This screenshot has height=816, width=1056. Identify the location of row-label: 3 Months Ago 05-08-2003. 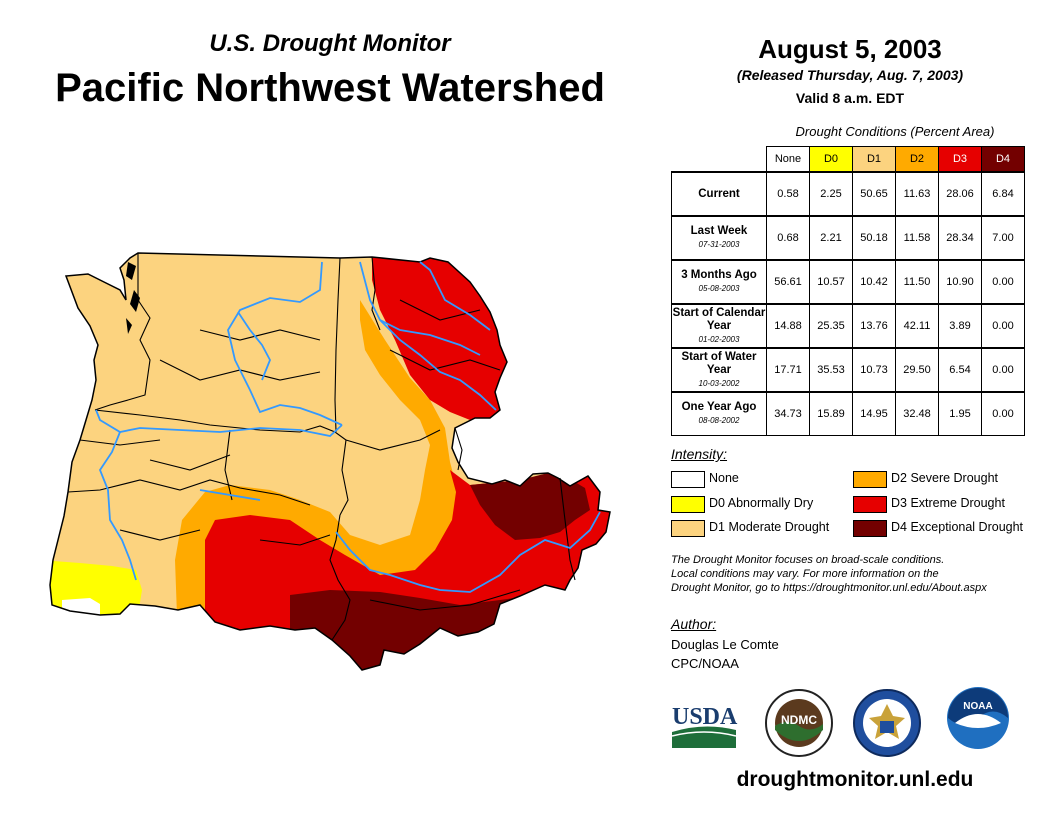
(719, 282).